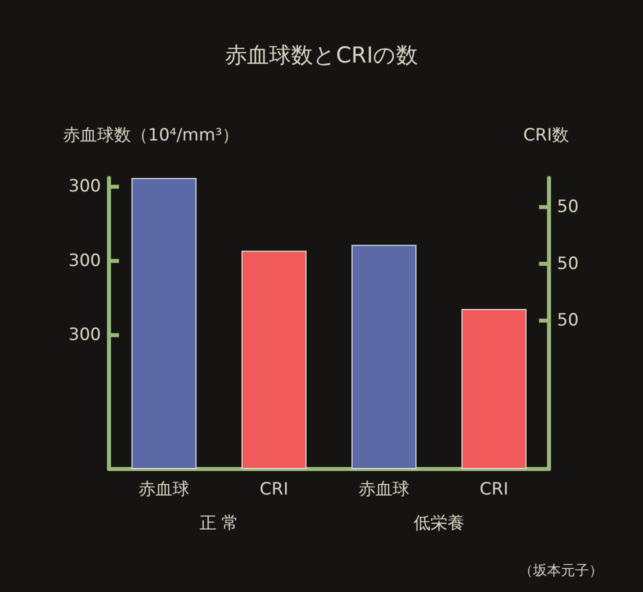 The image size is (643, 592). Describe the element at coordinates (219, 524) in the screenshot. I see `text: 正 常` at that location.